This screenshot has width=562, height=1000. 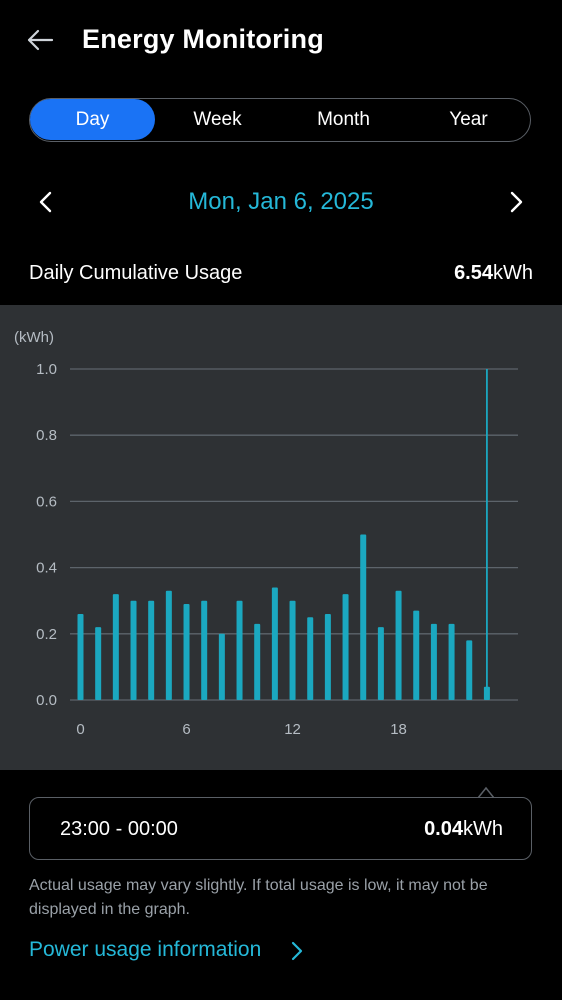 What do you see at coordinates (398, 729) in the screenshot?
I see `x-tick-label: 18` at bounding box center [398, 729].